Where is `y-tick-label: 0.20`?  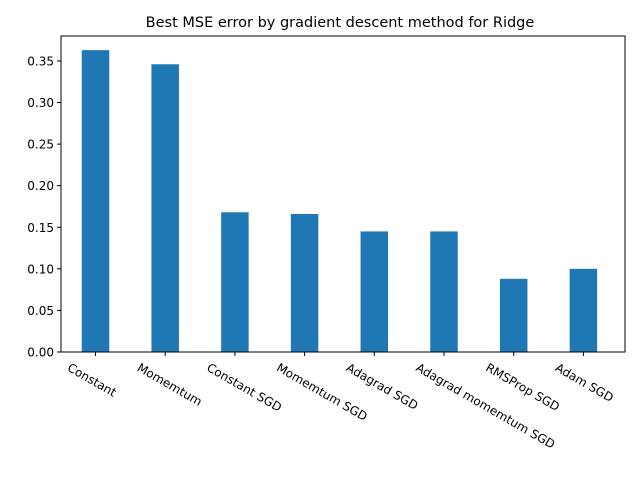
y-tick-label: 0.20 is located at coordinates (40, 186).